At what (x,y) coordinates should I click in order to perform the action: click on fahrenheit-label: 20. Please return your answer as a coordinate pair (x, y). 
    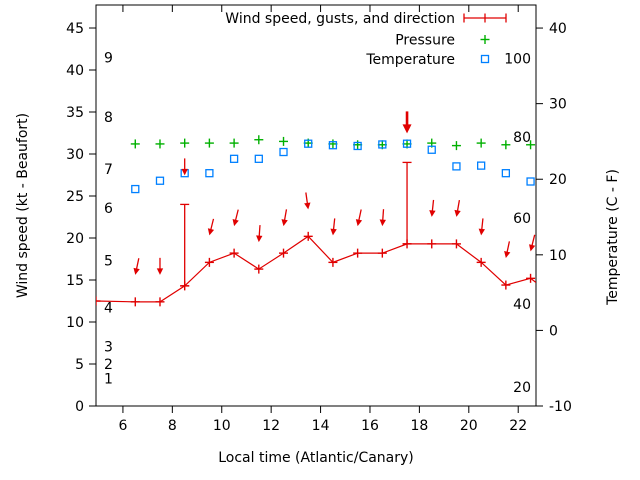
    Looking at the image, I should click on (522, 388).